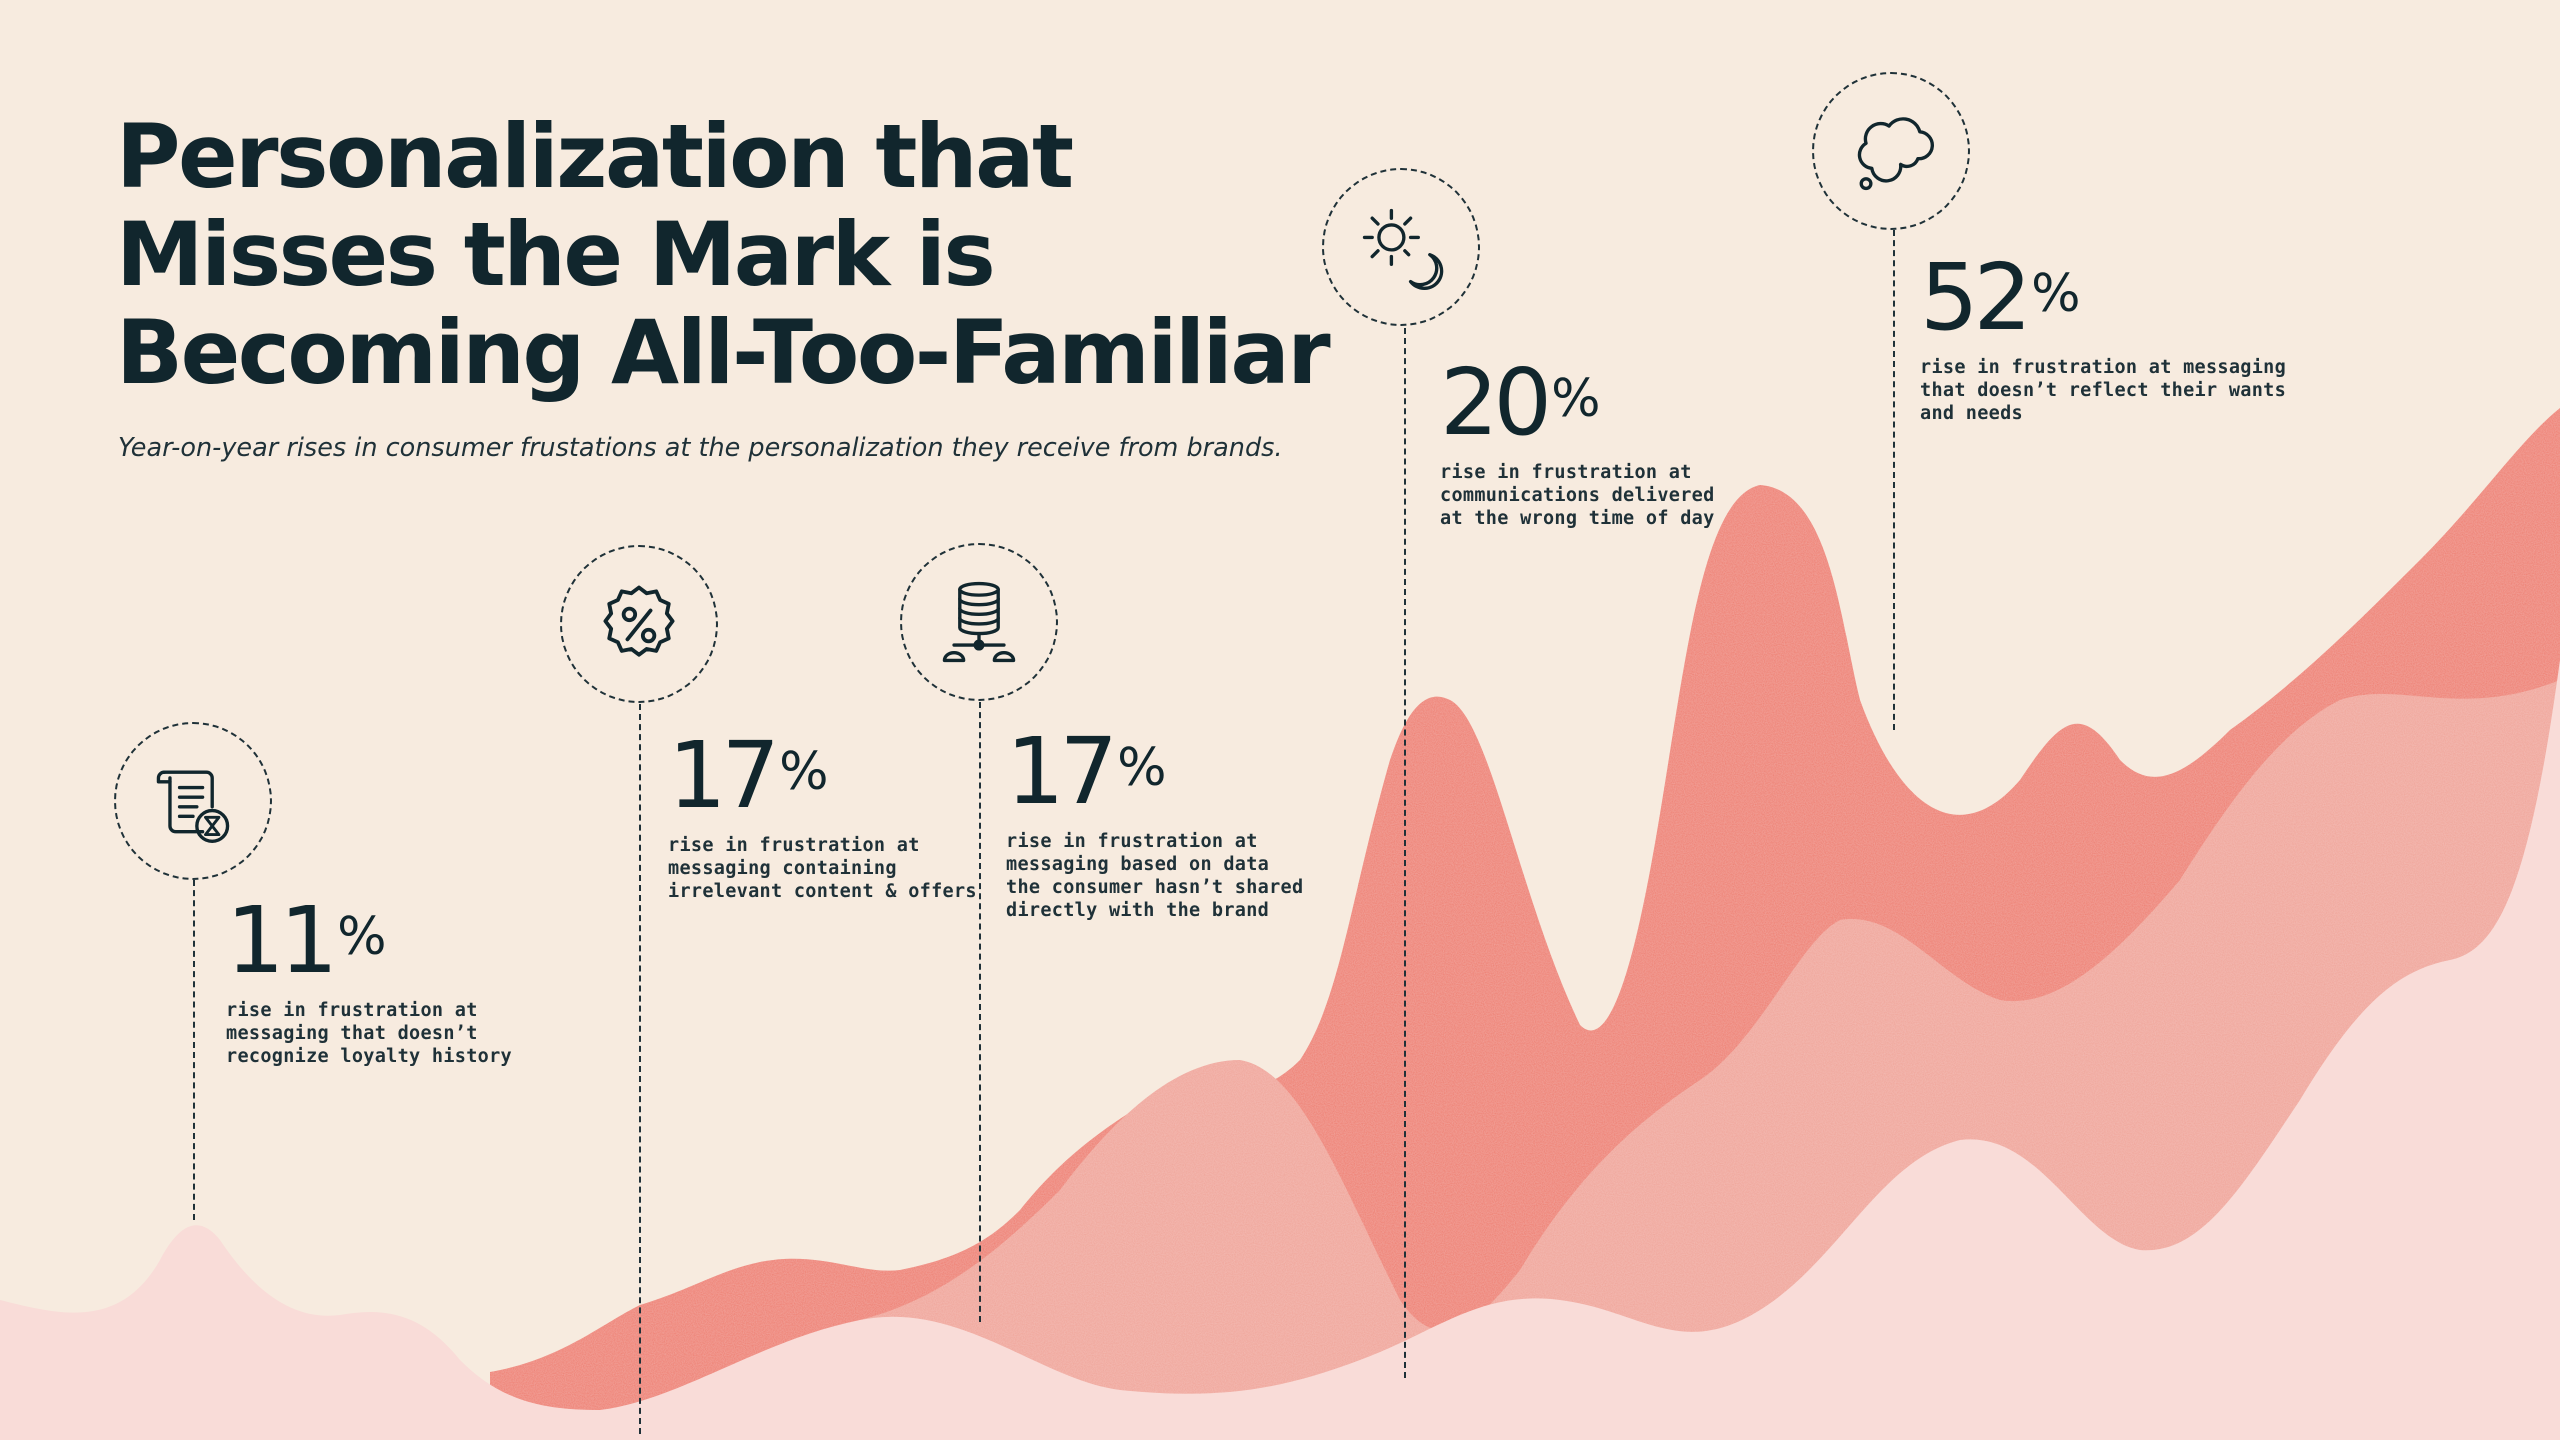  What do you see at coordinates (2000, 297) in the screenshot?
I see `stat-percentage: 52%` at bounding box center [2000, 297].